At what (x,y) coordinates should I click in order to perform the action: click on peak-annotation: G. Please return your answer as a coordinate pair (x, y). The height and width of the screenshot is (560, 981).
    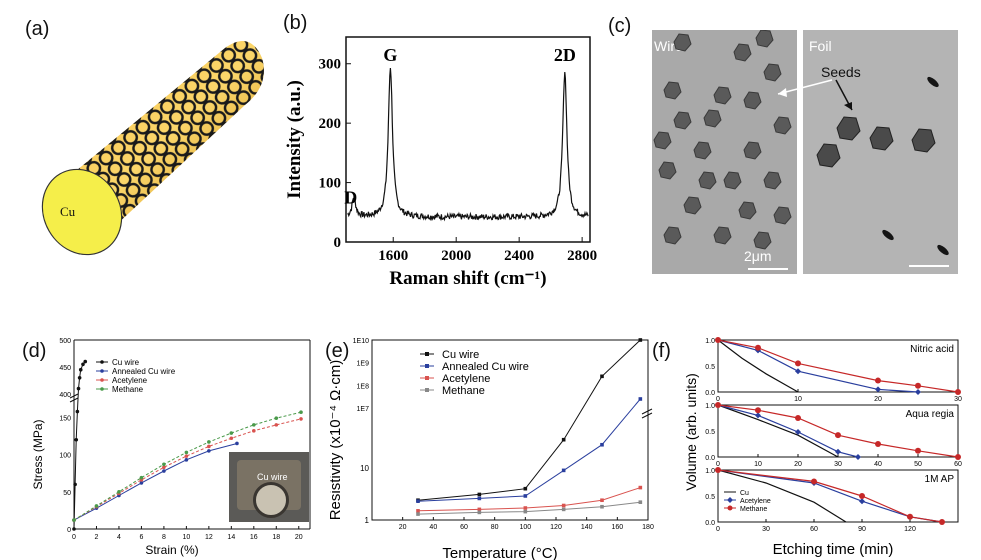
    Looking at the image, I should click on (390, 55).